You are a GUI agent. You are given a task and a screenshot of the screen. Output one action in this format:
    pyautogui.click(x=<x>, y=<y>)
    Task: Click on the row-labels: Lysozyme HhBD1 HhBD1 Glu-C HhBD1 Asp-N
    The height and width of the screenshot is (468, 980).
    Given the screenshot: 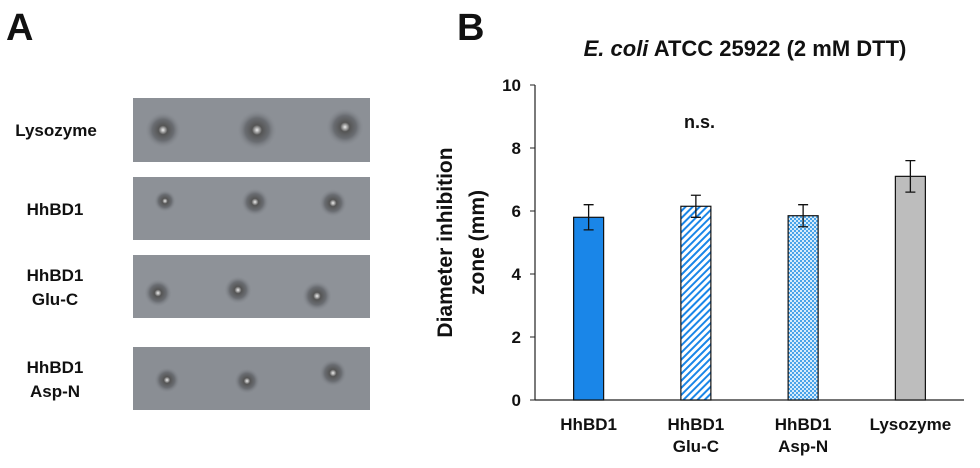 What is the action you would take?
    pyautogui.click(x=56, y=261)
    